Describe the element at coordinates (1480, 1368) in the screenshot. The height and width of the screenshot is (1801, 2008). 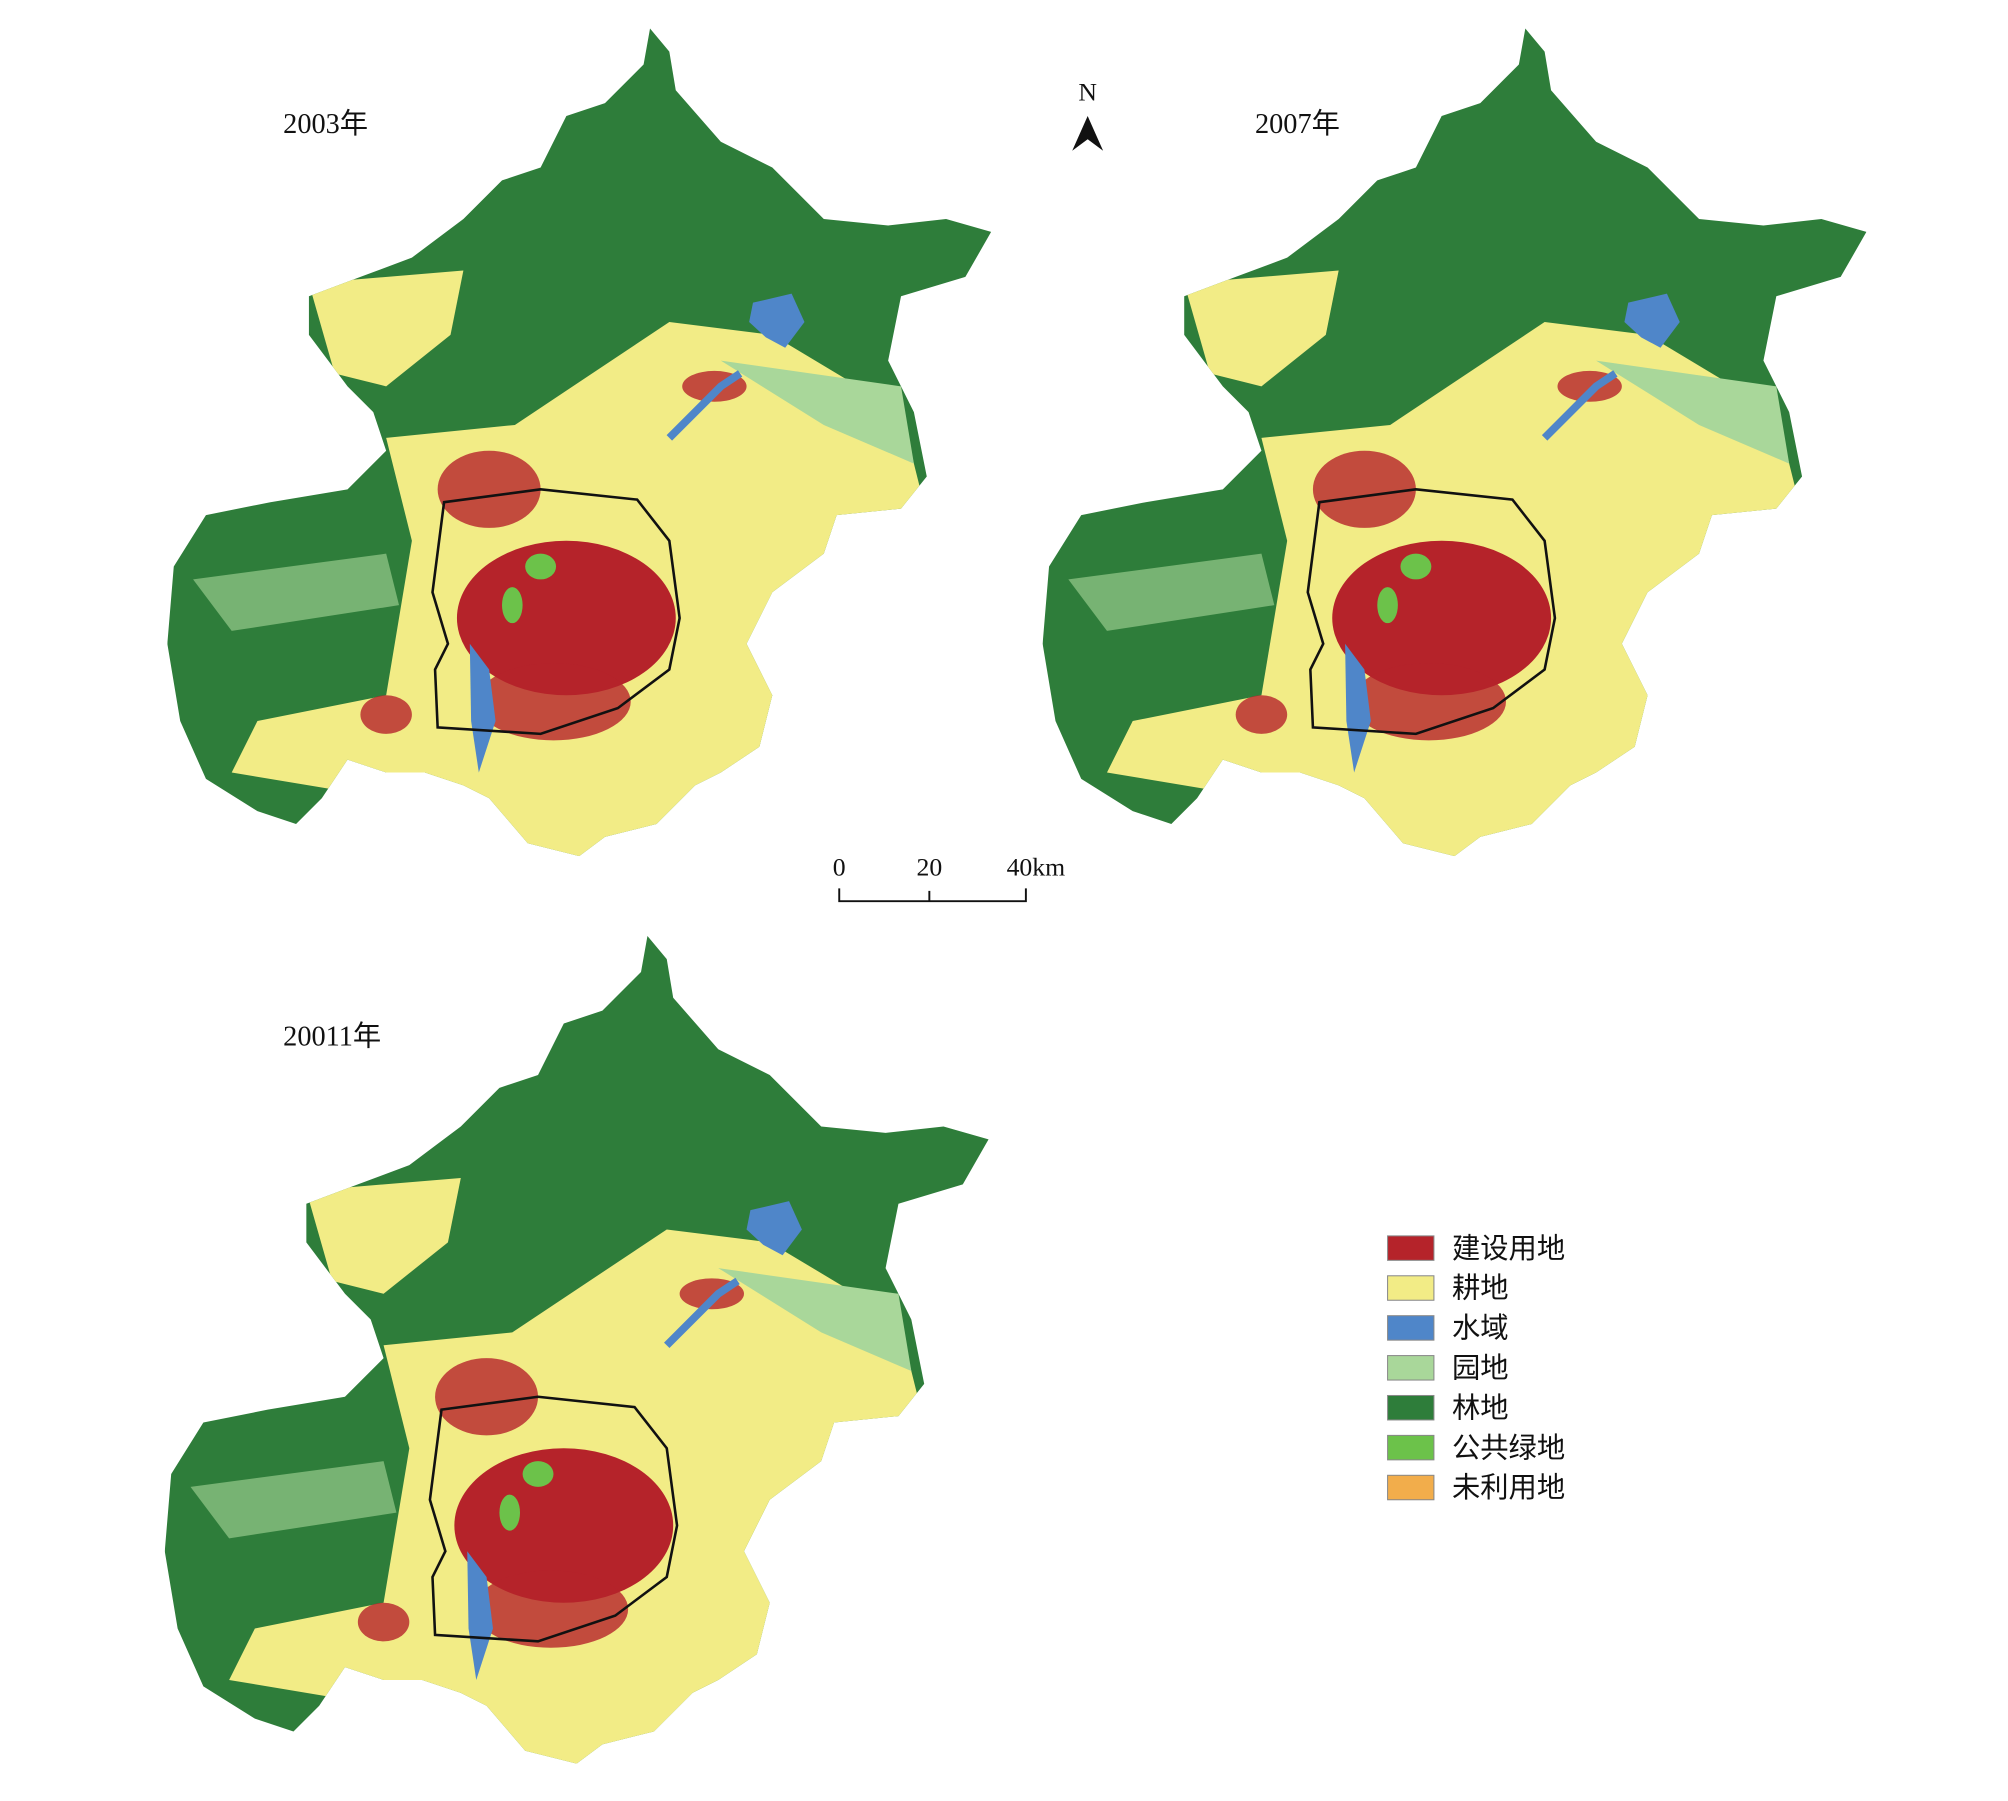
I see `legend-label: 园地` at that location.